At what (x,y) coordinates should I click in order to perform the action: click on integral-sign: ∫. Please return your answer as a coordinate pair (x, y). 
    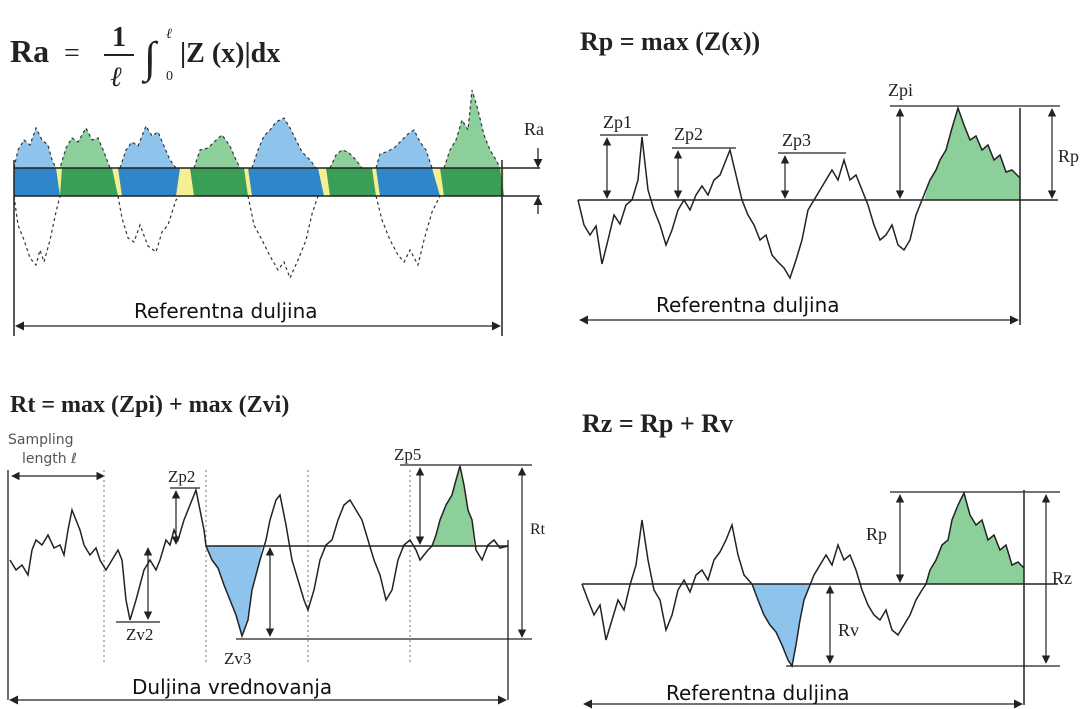
    Looking at the image, I should click on (150, 58).